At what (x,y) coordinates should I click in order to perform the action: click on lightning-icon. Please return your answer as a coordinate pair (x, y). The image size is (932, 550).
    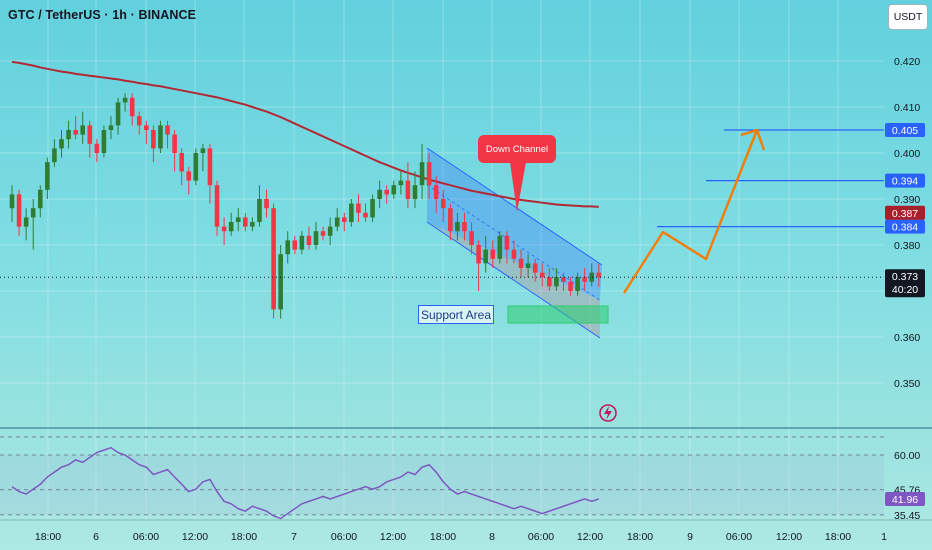
    Looking at the image, I should click on (608, 413).